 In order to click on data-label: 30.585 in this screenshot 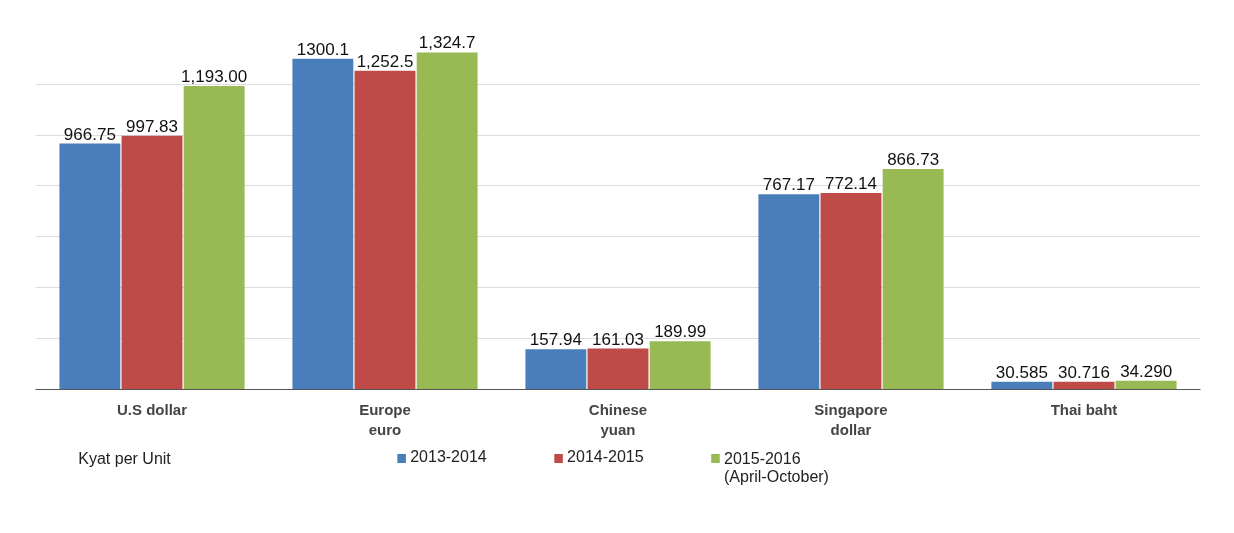, I will do `click(1021, 372)`.